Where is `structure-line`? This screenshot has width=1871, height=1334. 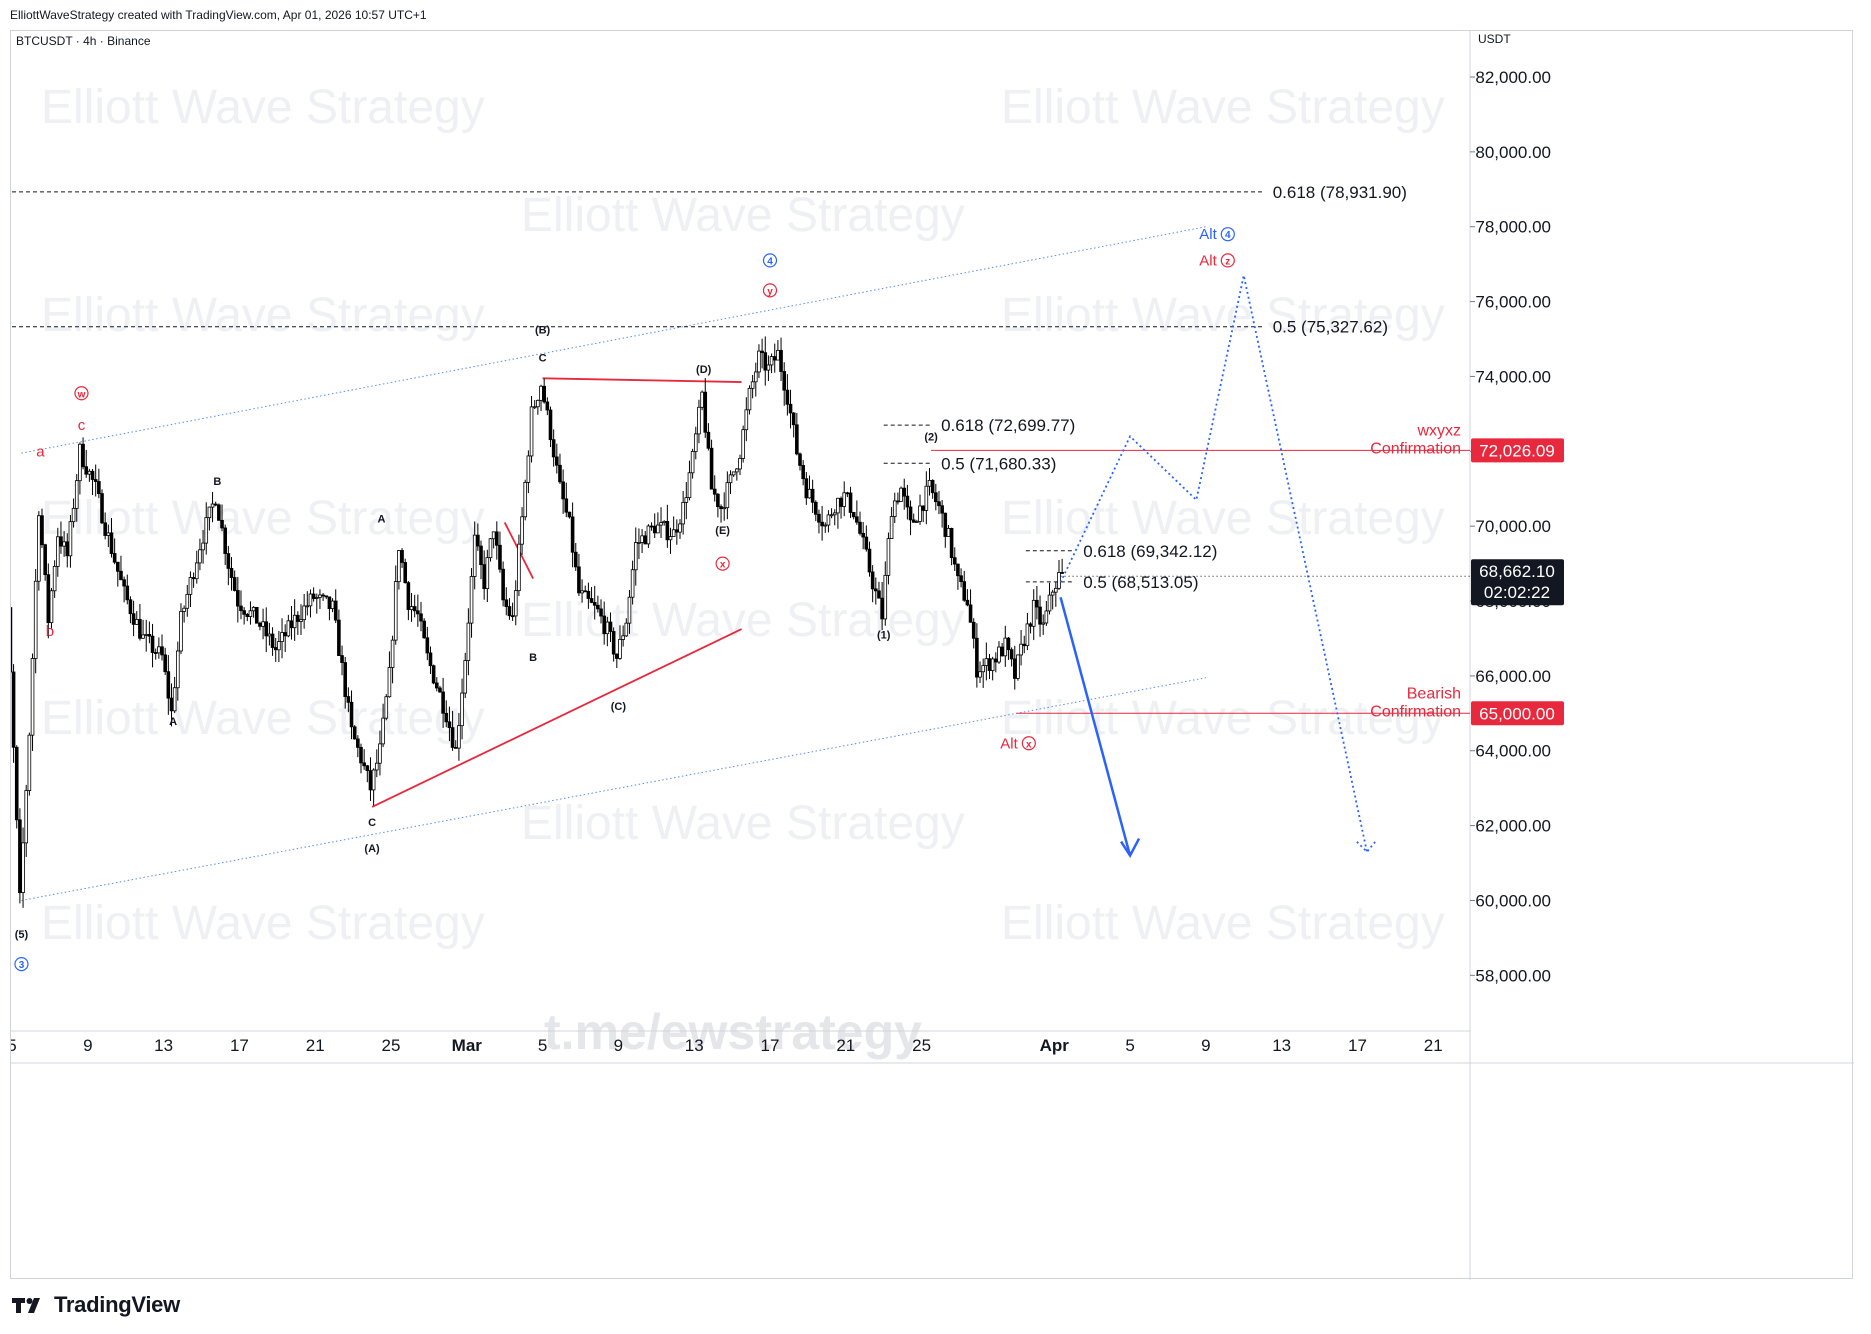
structure-line is located at coordinates (556, 718).